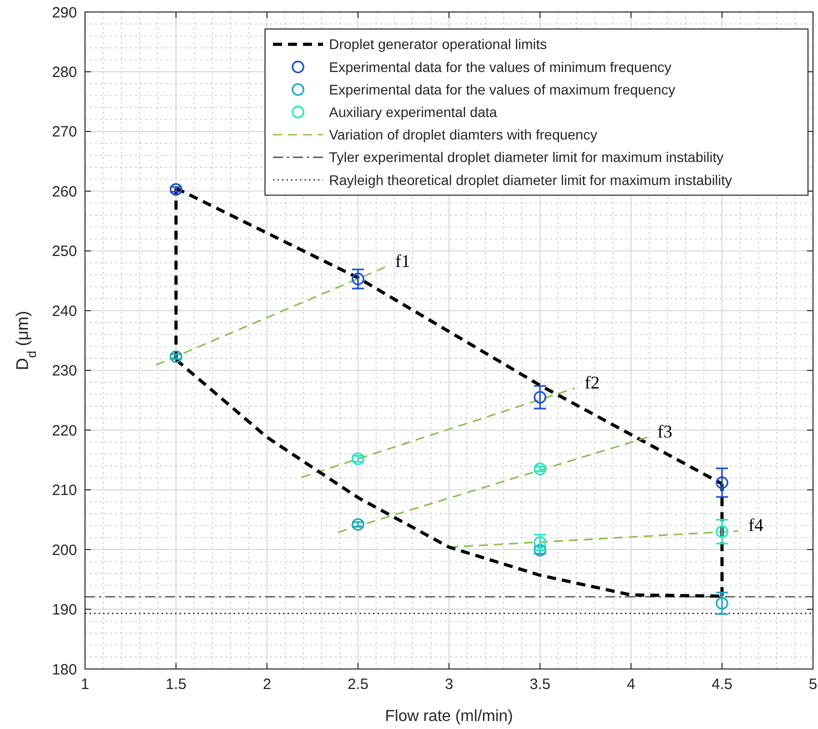 This screenshot has width=818, height=729. Describe the element at coordinates (64, 491) in the screenshot. I see `y-tick-label: 210` at that location.